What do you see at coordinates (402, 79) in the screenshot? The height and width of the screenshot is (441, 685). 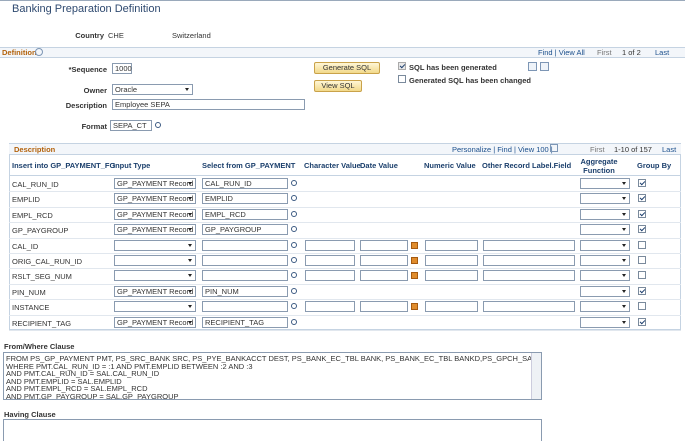 I see `sql-changed-checkbox` at bounding box center [402, 79].